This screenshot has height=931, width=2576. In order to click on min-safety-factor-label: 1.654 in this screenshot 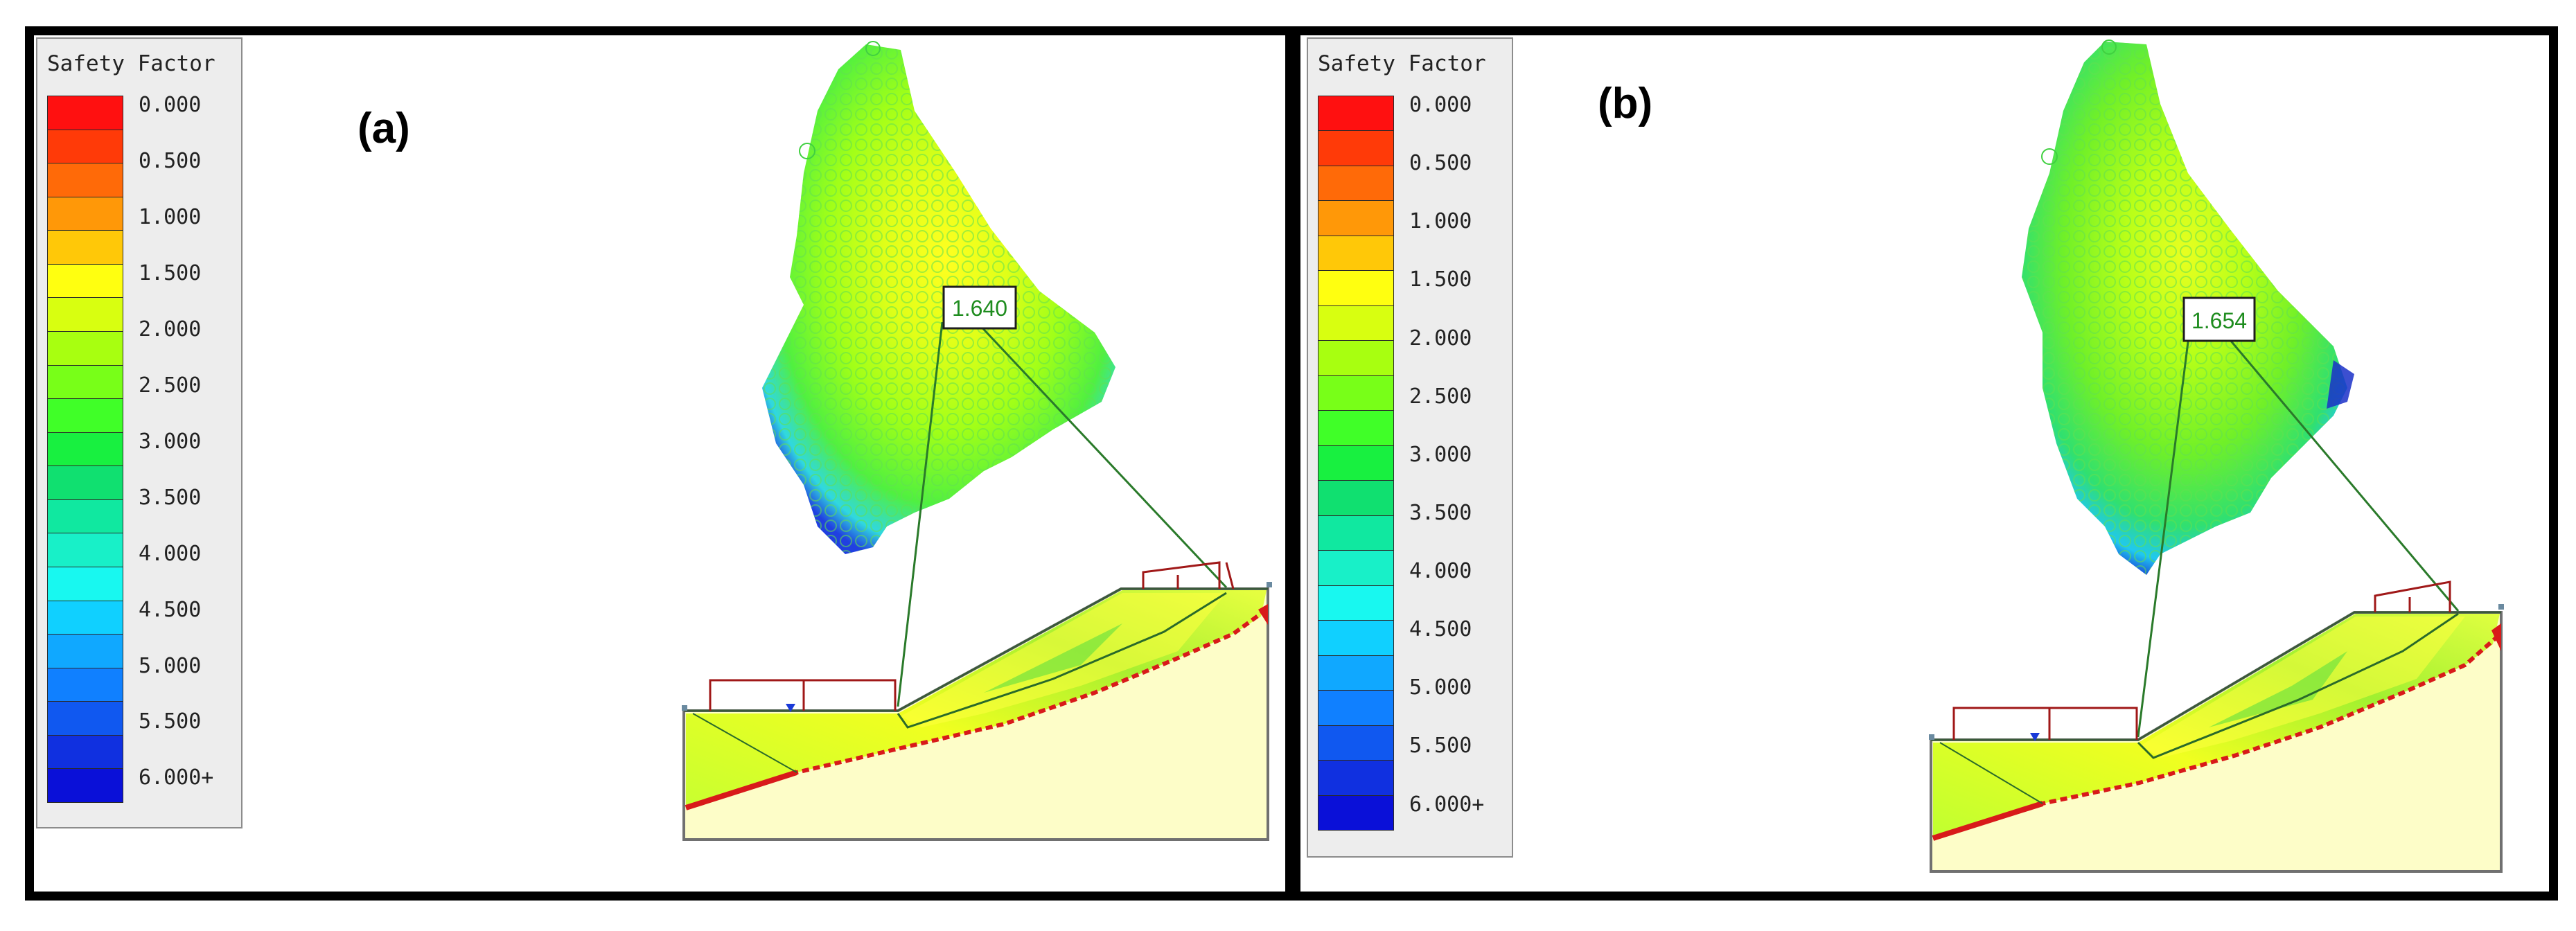, I will do `click(2219, 319)`.